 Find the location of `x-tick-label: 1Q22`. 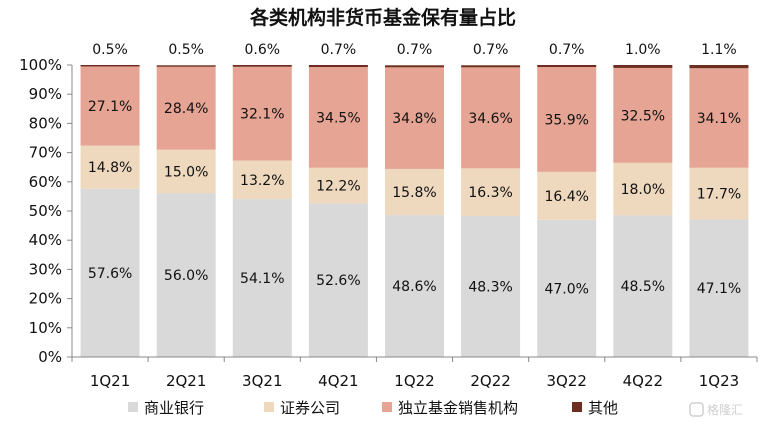

x-tick-label: 1Q22 is located at coordinates (414, 381).